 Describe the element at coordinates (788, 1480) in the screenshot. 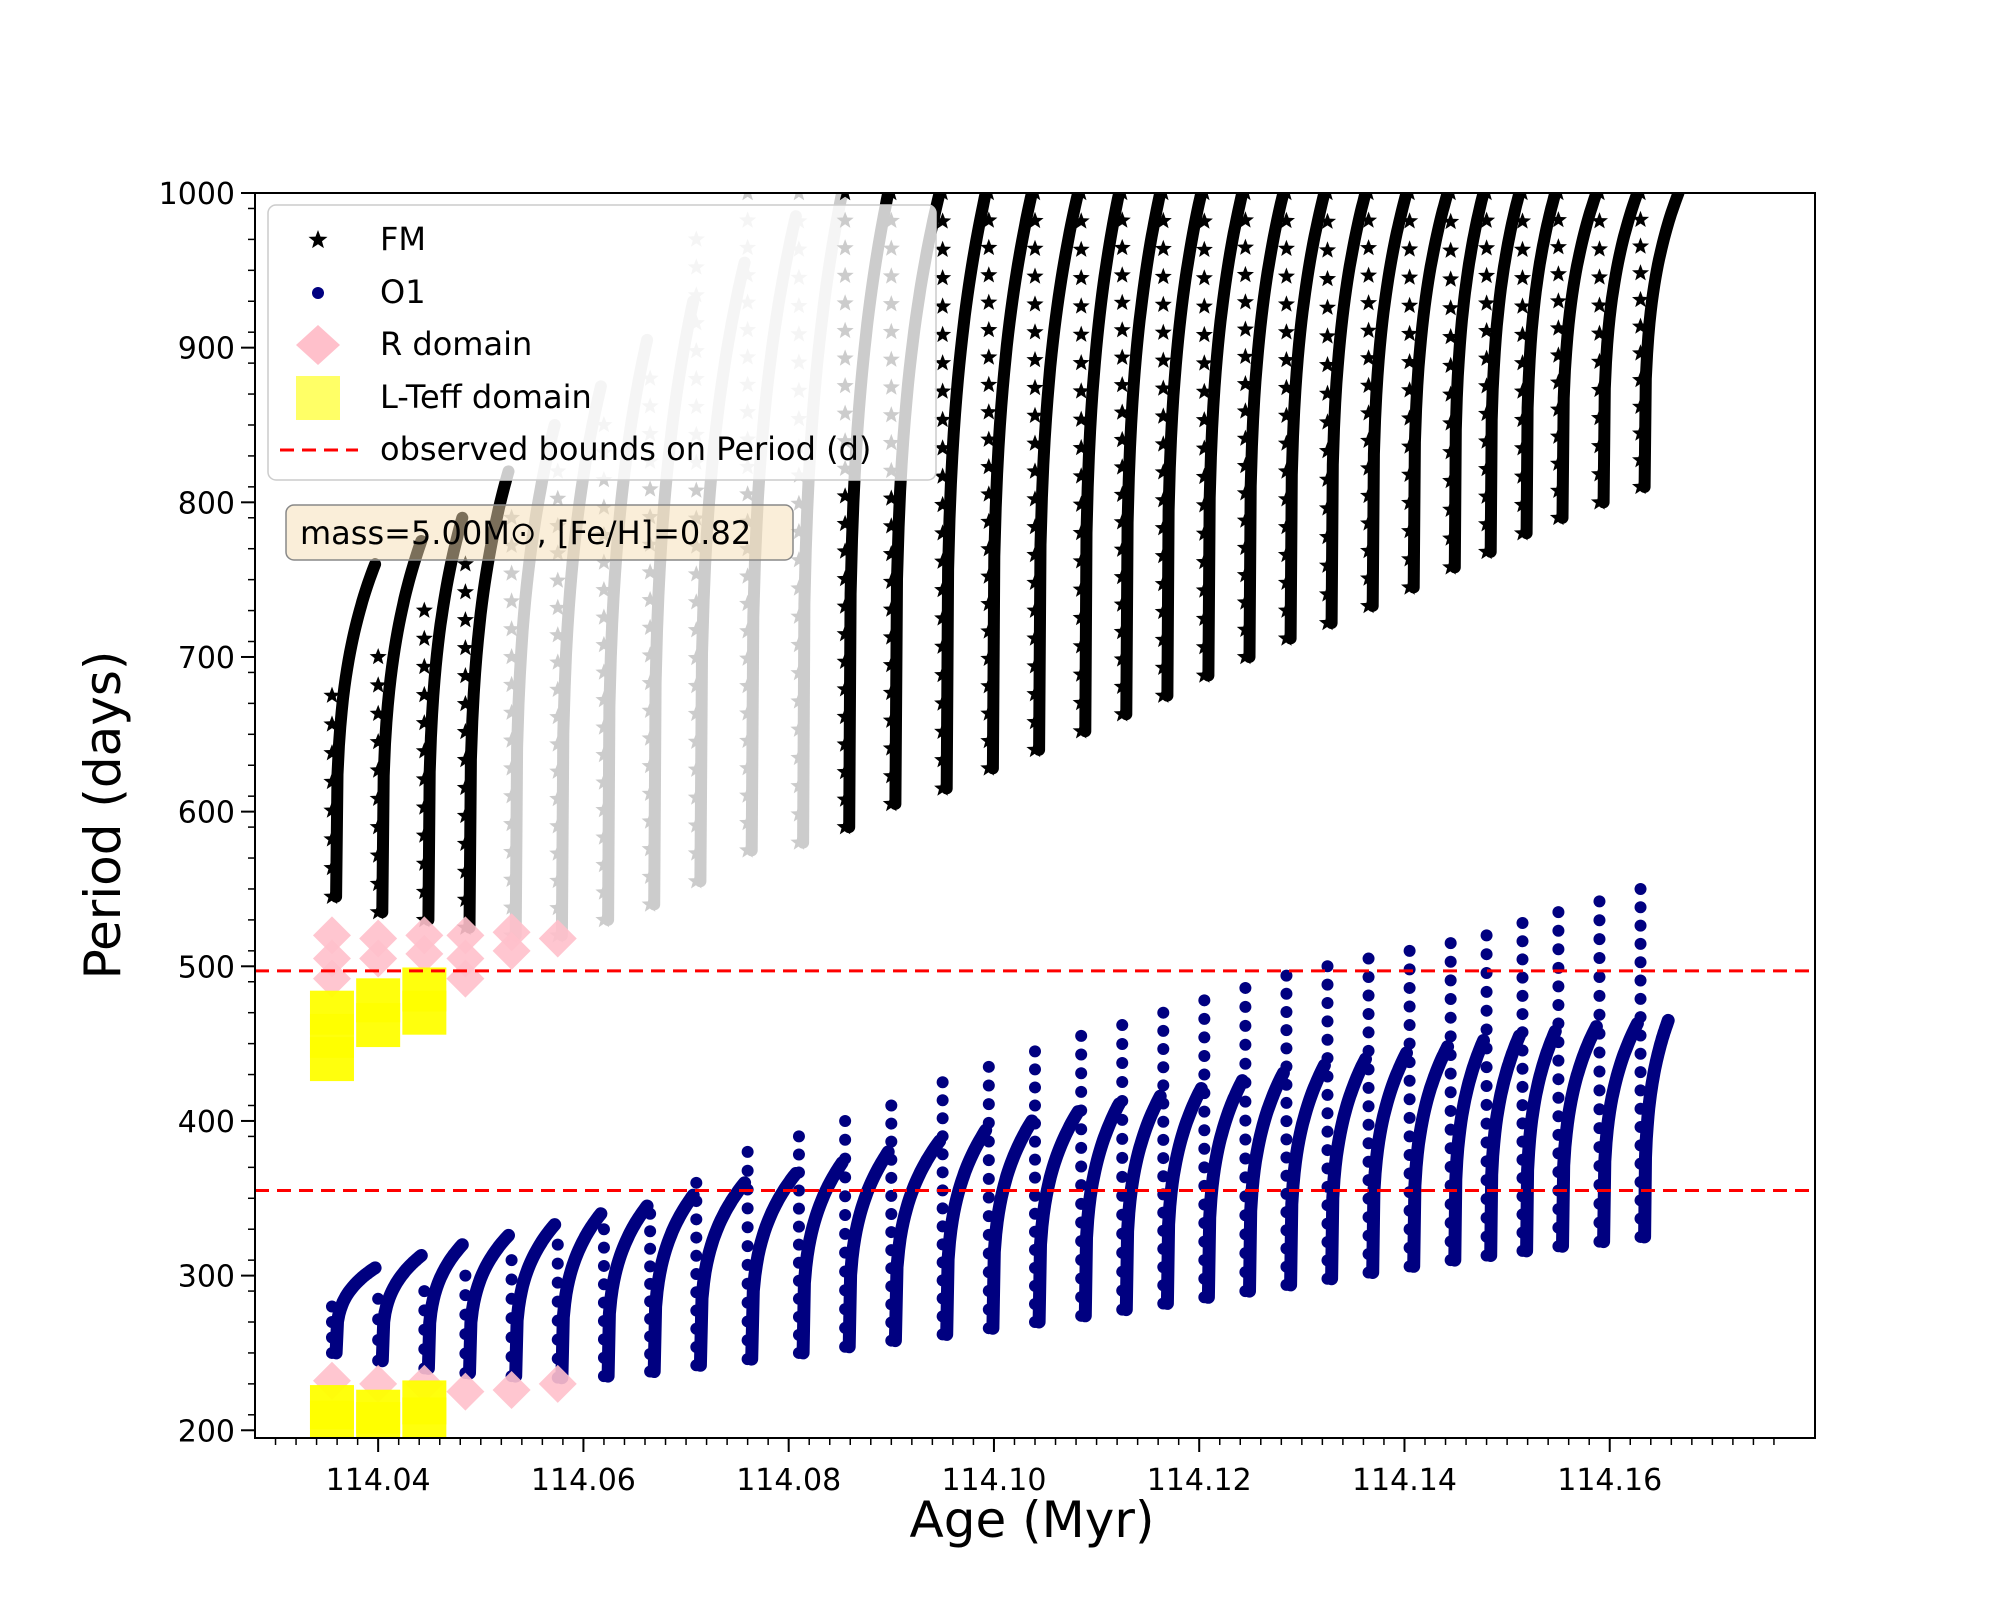

I see `x-tick-label: 114.08` at that location.